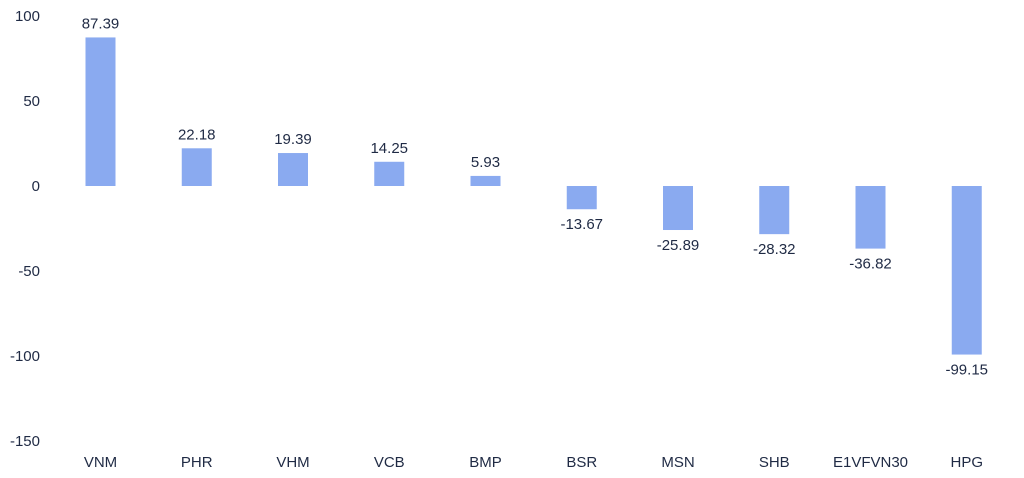 The width and height of the screenshot is (1024, 478). I want to click on bar-phr, so click(196, 167).